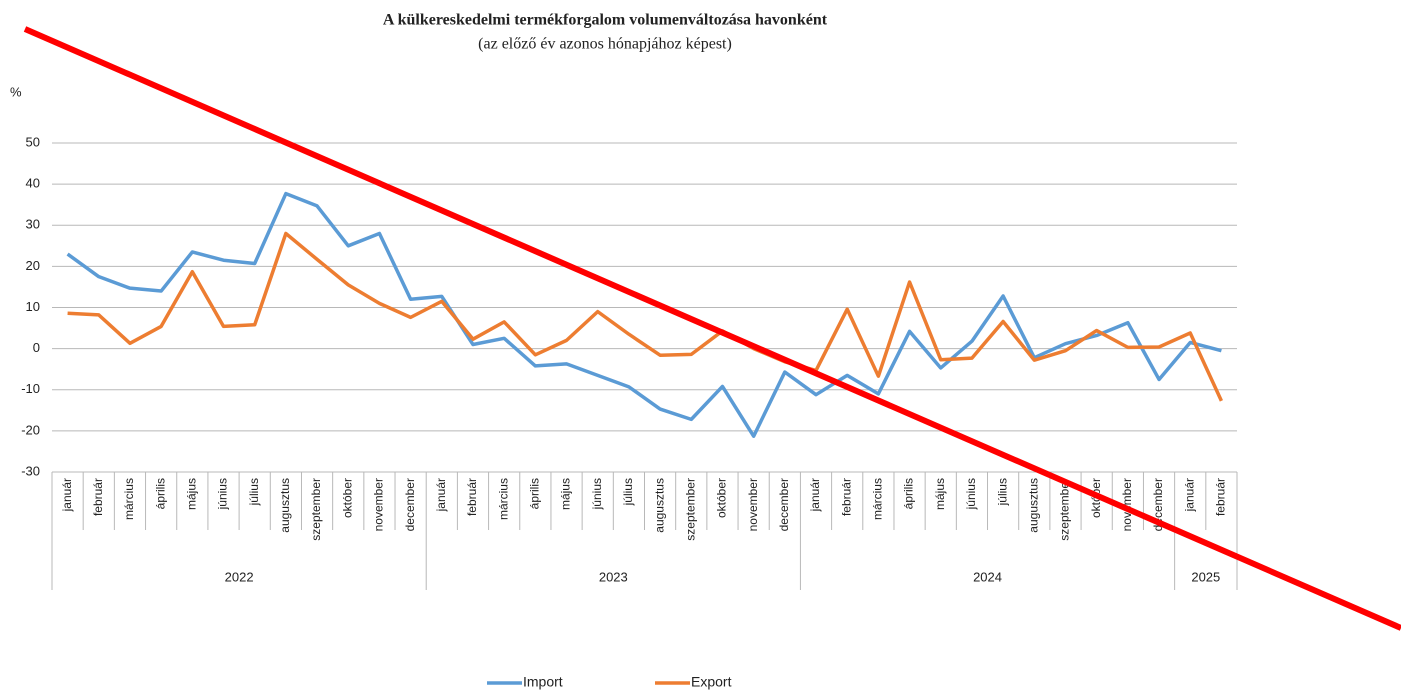  Describe the element at coordinates (33, 306) in the screenshot. I see `y-tick-label: 10` at that location.